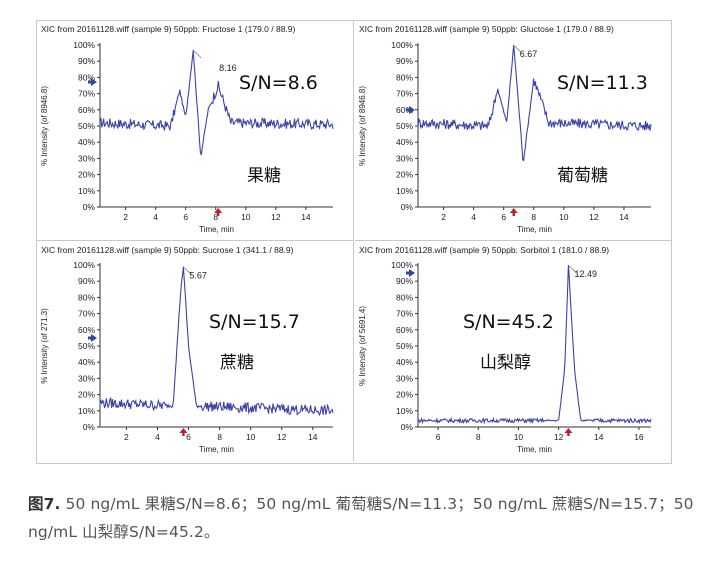 Image resolution: width=726 pixels, height=571 pixels. I want to click on peak-label: 6.67, so click(529, 54).